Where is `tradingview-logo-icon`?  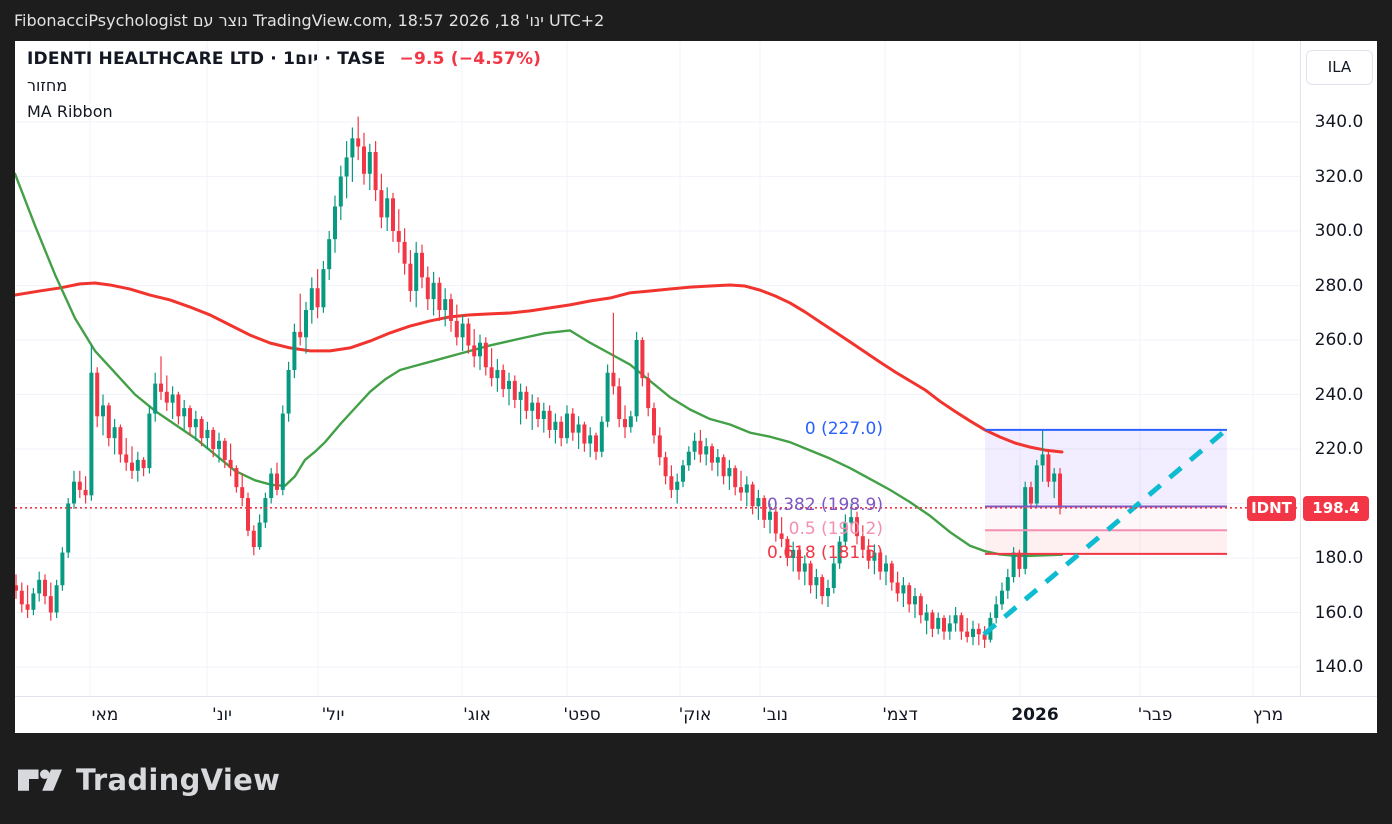 tradingview-logo-icon is located at coordinates (40, 780).